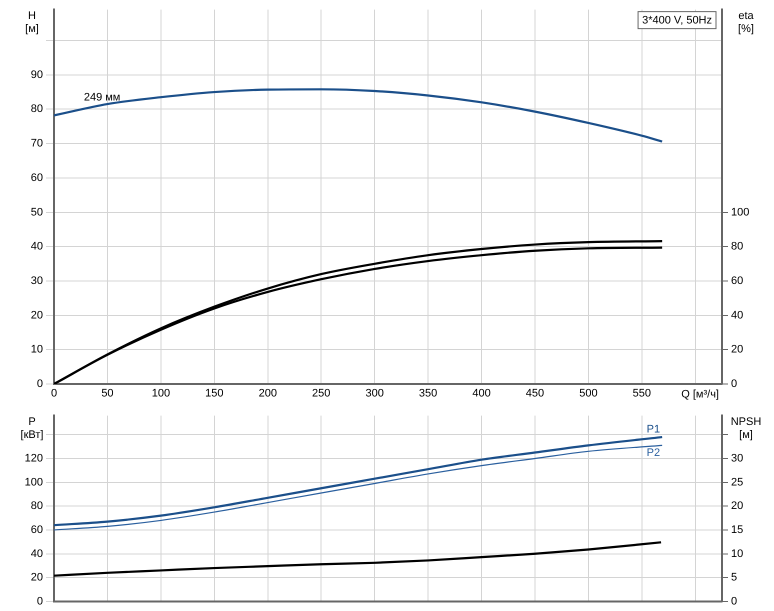 The height and width of the screenshot is (611, 774). Describe the element at coordinates (32, 23) in the screenshot. I see `y-axis-title: H [м]` at that location.